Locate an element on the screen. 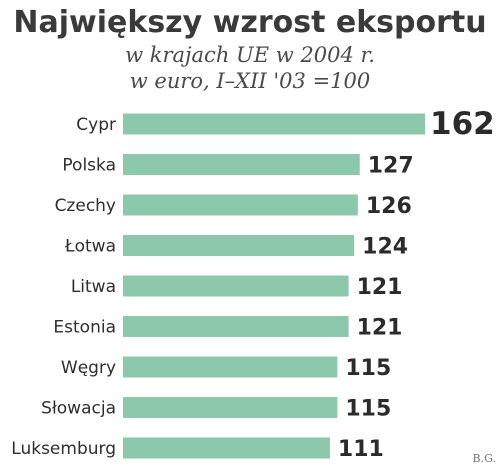 Image resolution: width=500 pixels, height=472 pixels. bar-polska is located at coordinates (241, 164).